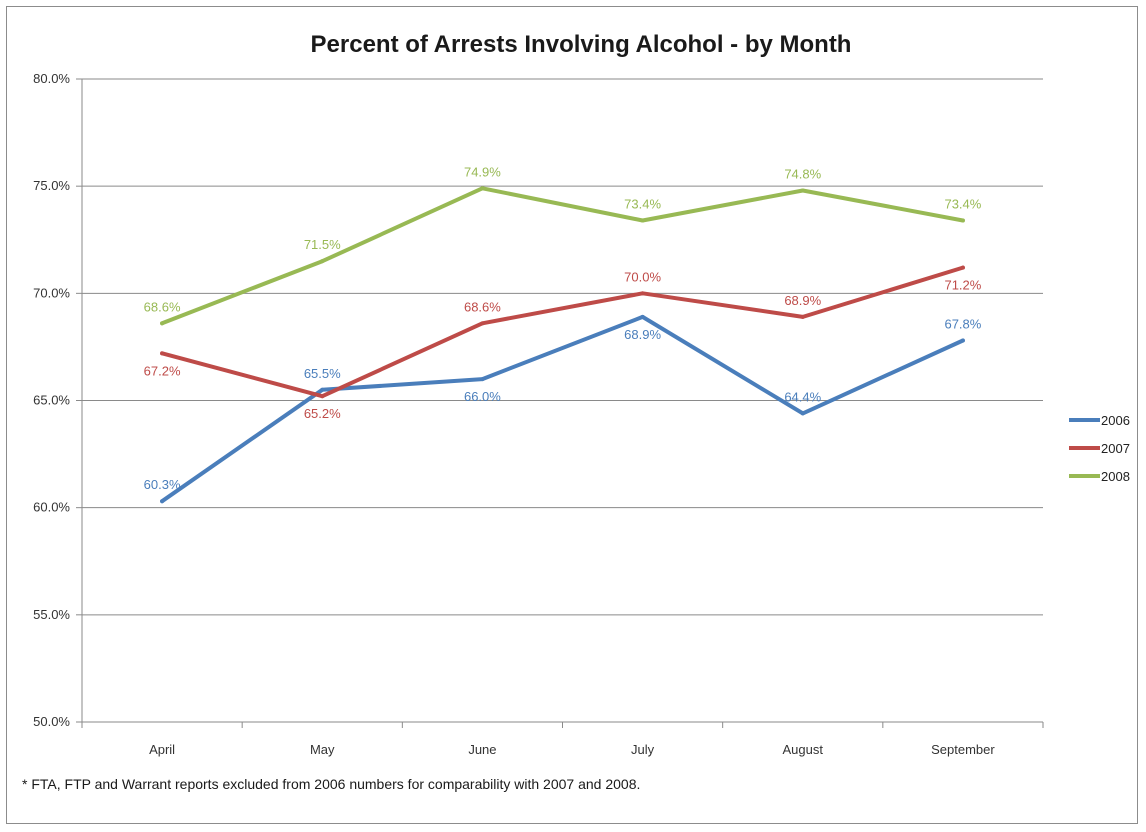 The width and height of the screenshot is (1146, 832). What do you see at coordinates (802, 300) in the screenshot?
I see `data-label-2007: 68.9%` at bounding box center [802, 300].